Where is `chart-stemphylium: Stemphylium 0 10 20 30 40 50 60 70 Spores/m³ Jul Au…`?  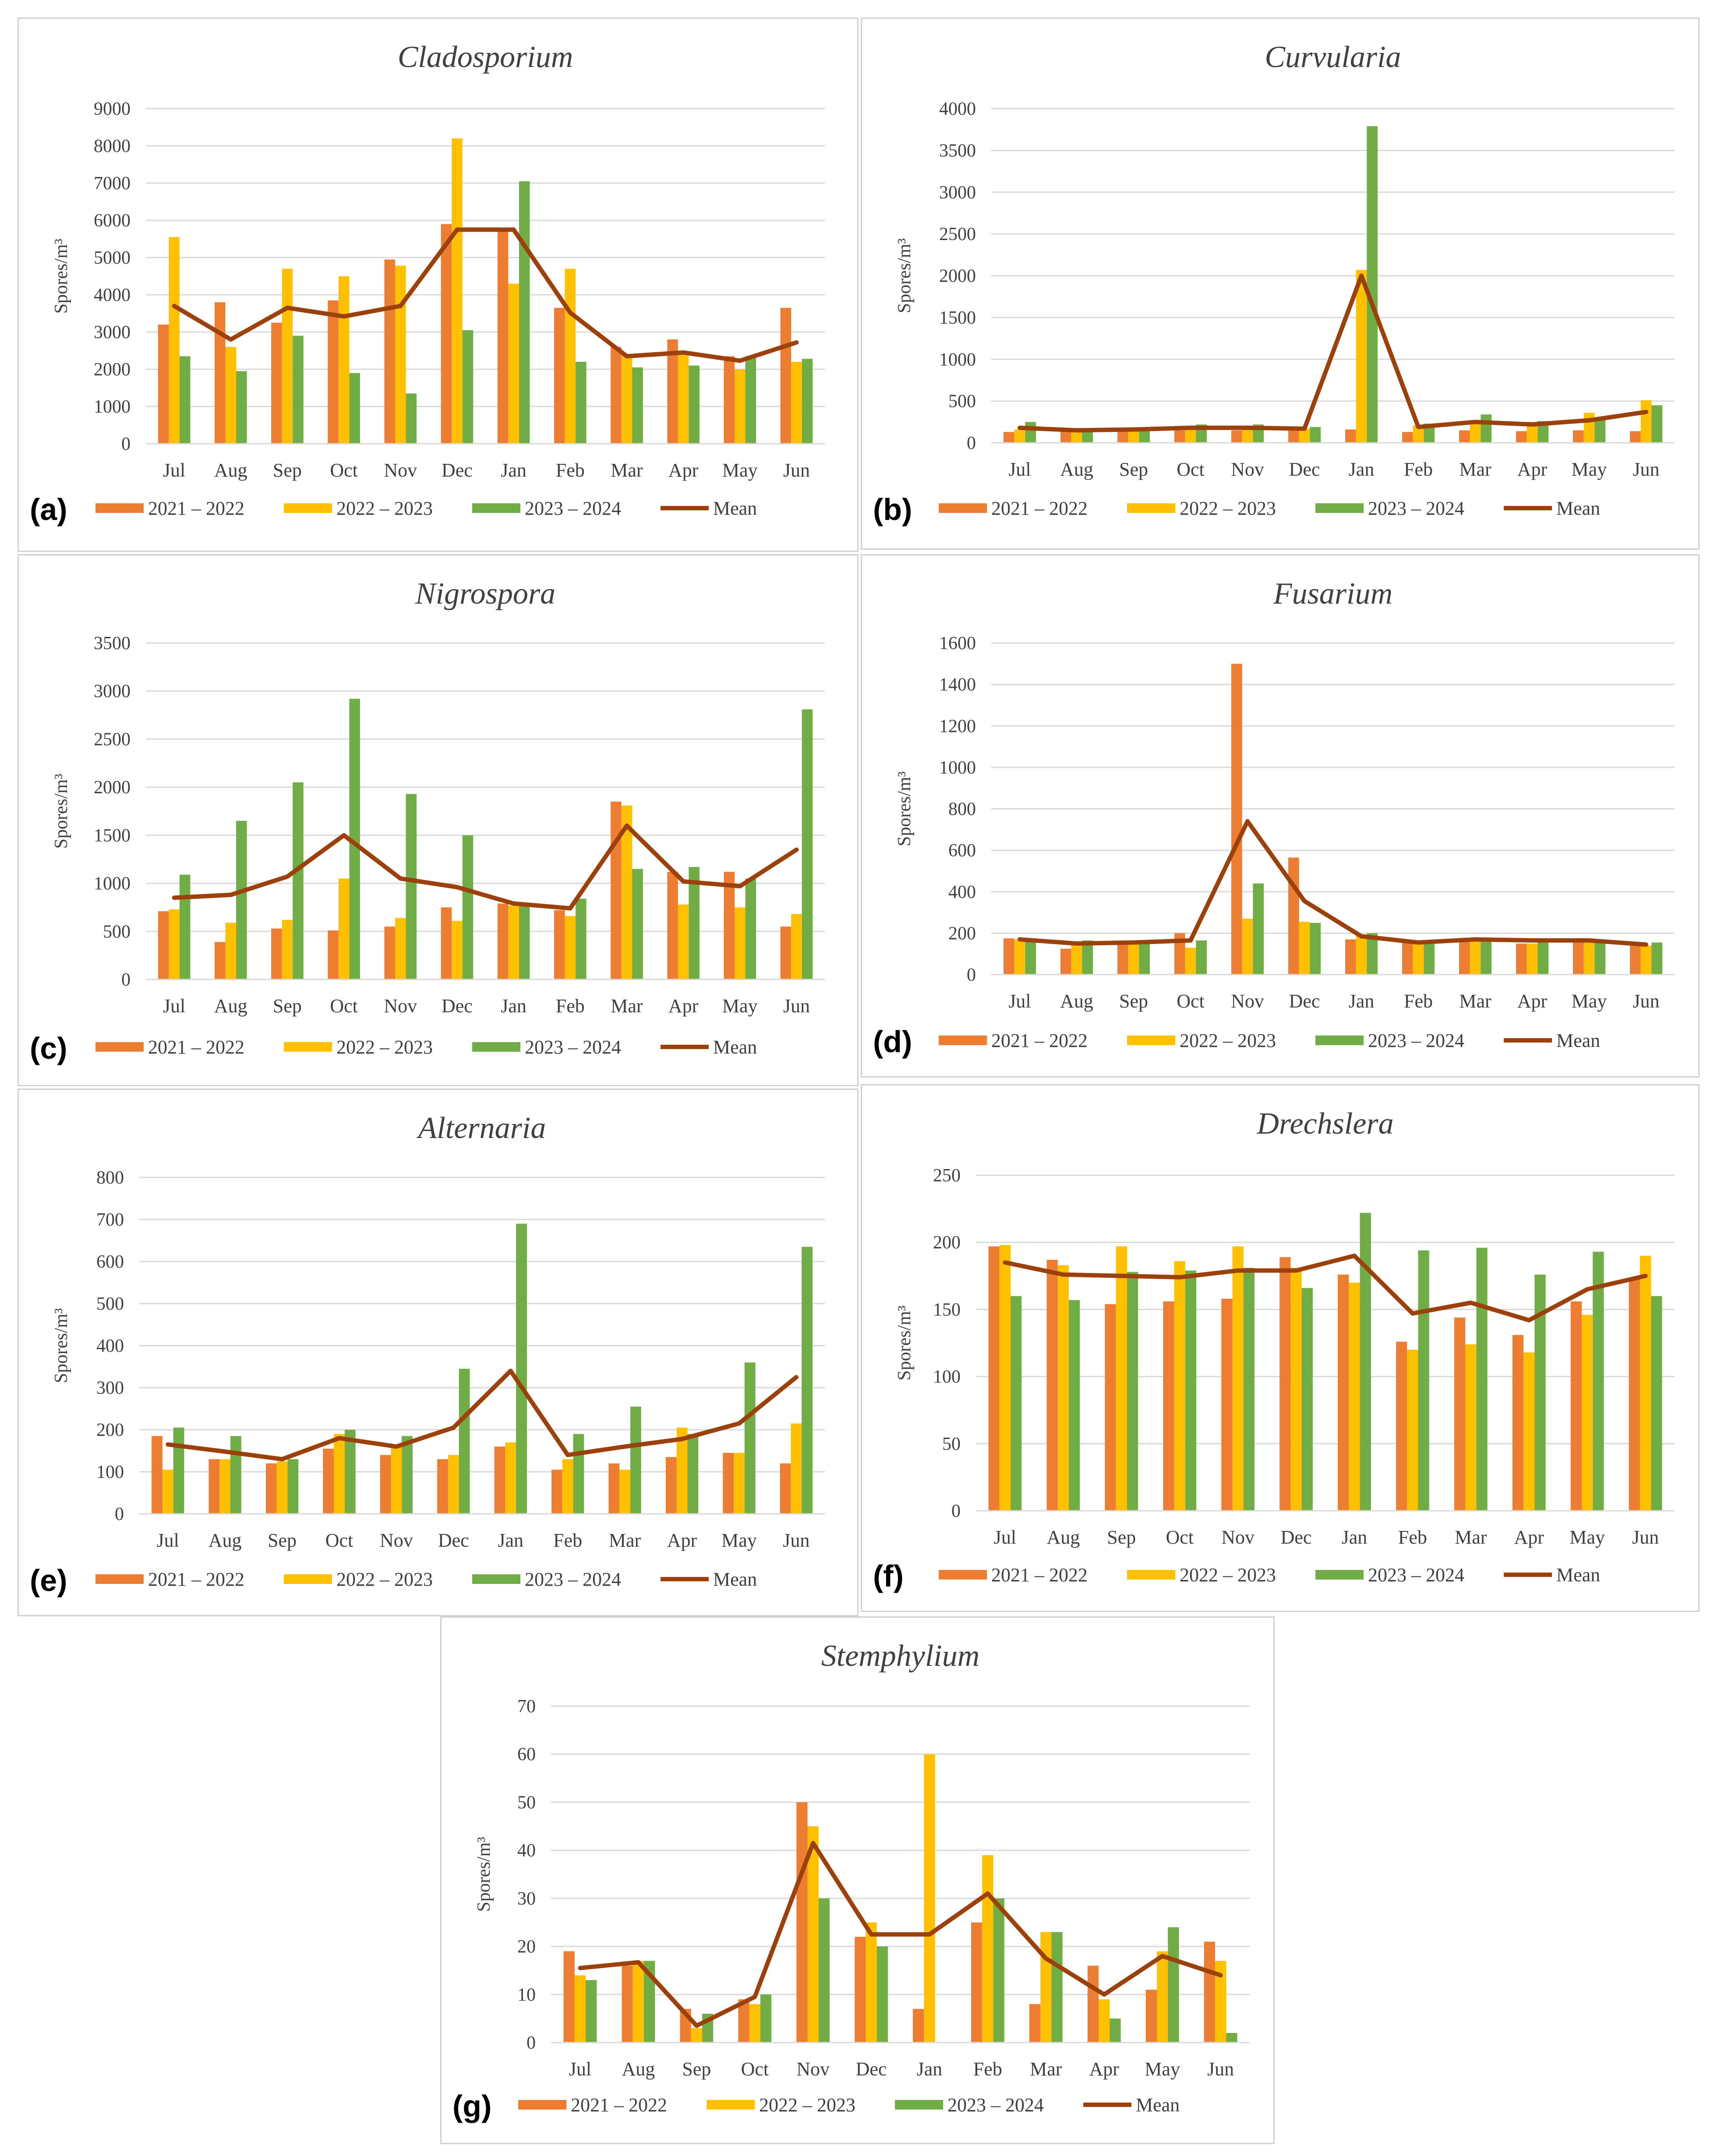 chart-stemphylium: Stemphylium 0 10 20 30 40 50 60 70 Spores/m³ Jul Au… is located at coordinates (862, 1860).